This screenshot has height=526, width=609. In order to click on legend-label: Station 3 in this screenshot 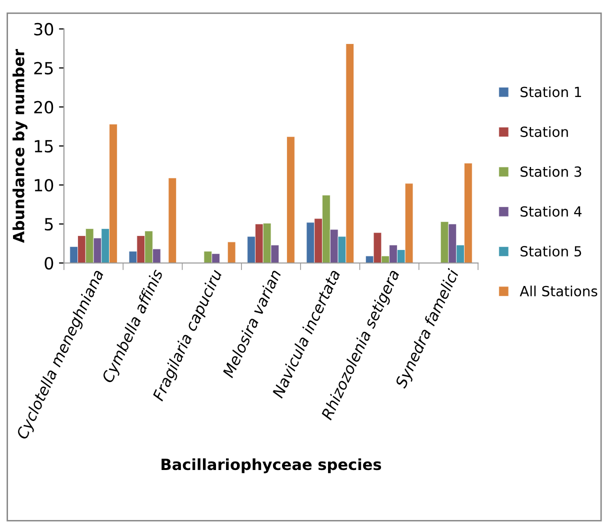, I will do `click(551, 171)`.